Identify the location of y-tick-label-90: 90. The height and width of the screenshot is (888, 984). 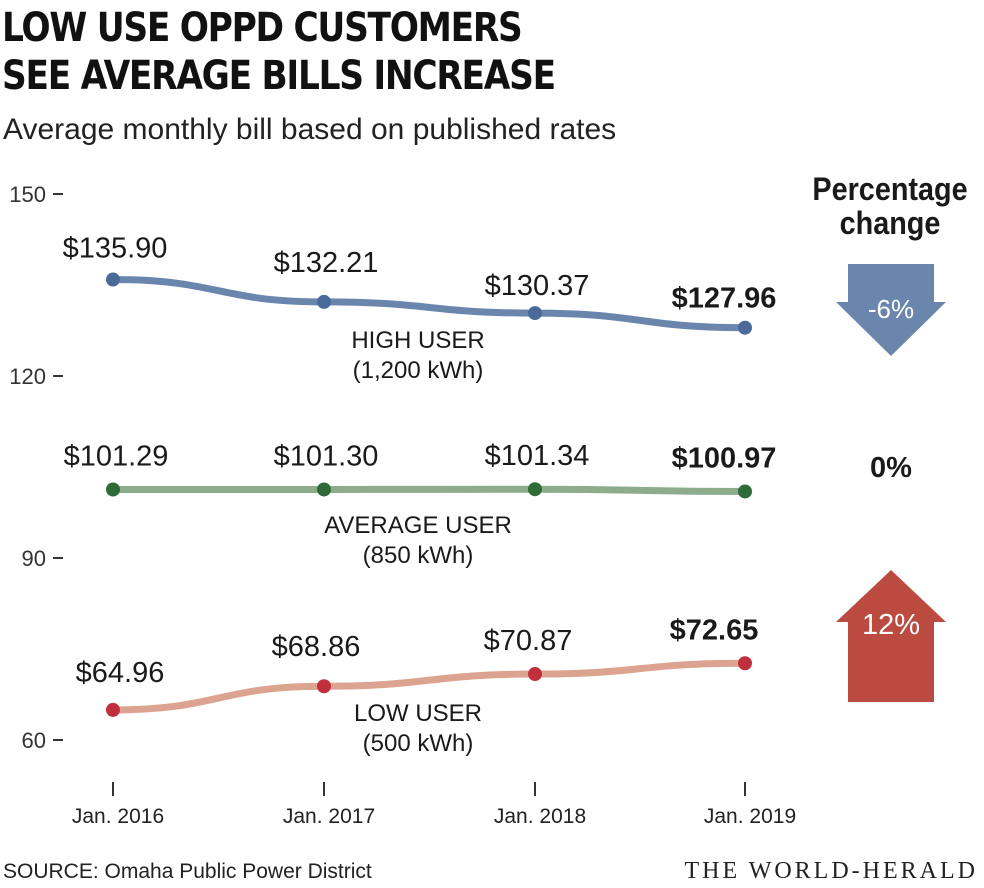
(34, 558).